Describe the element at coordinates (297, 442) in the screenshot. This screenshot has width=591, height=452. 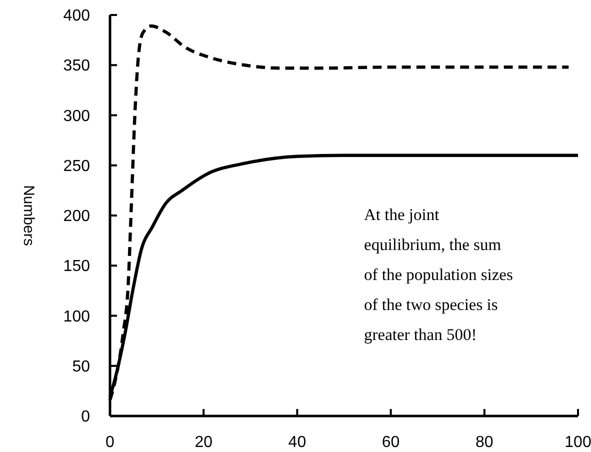
I see `x-tick-label: 40` at that location.